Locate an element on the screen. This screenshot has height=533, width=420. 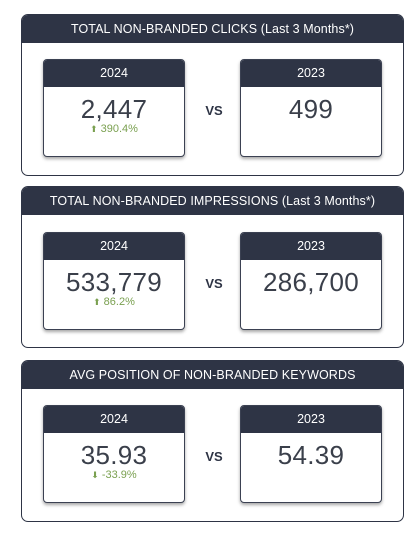
change-indicator: ⬇ -33.9% is located at coordinates (114, 475).